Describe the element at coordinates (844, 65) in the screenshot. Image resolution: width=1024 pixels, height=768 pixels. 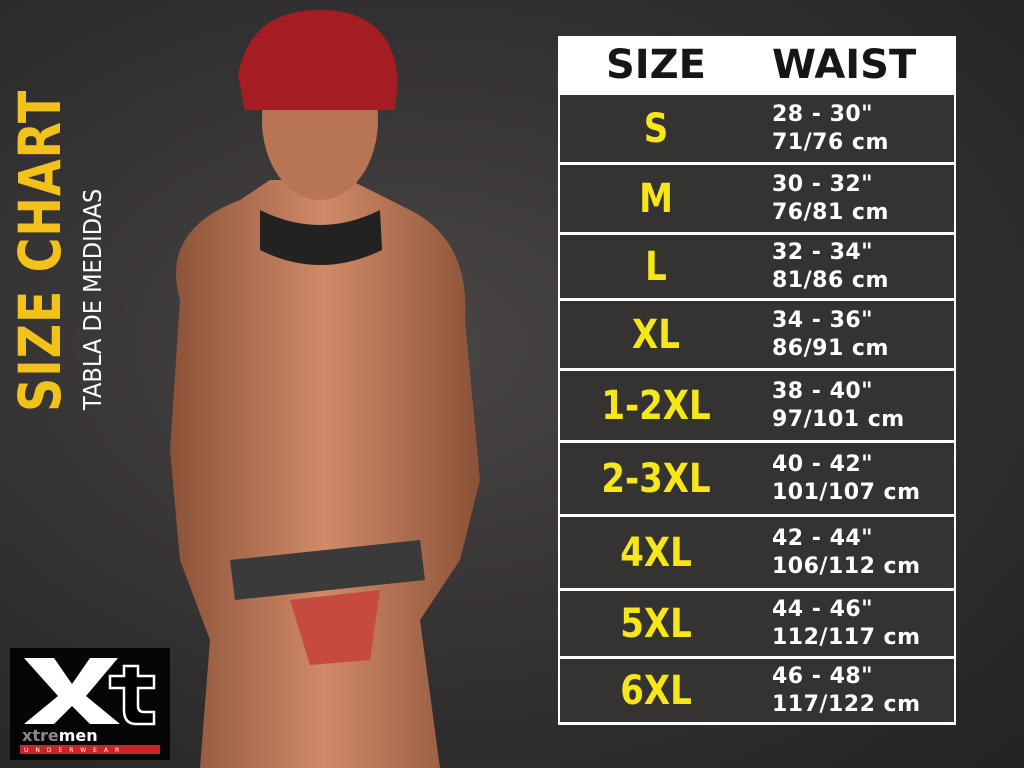
I see `header-waist: WAIST` at that location.